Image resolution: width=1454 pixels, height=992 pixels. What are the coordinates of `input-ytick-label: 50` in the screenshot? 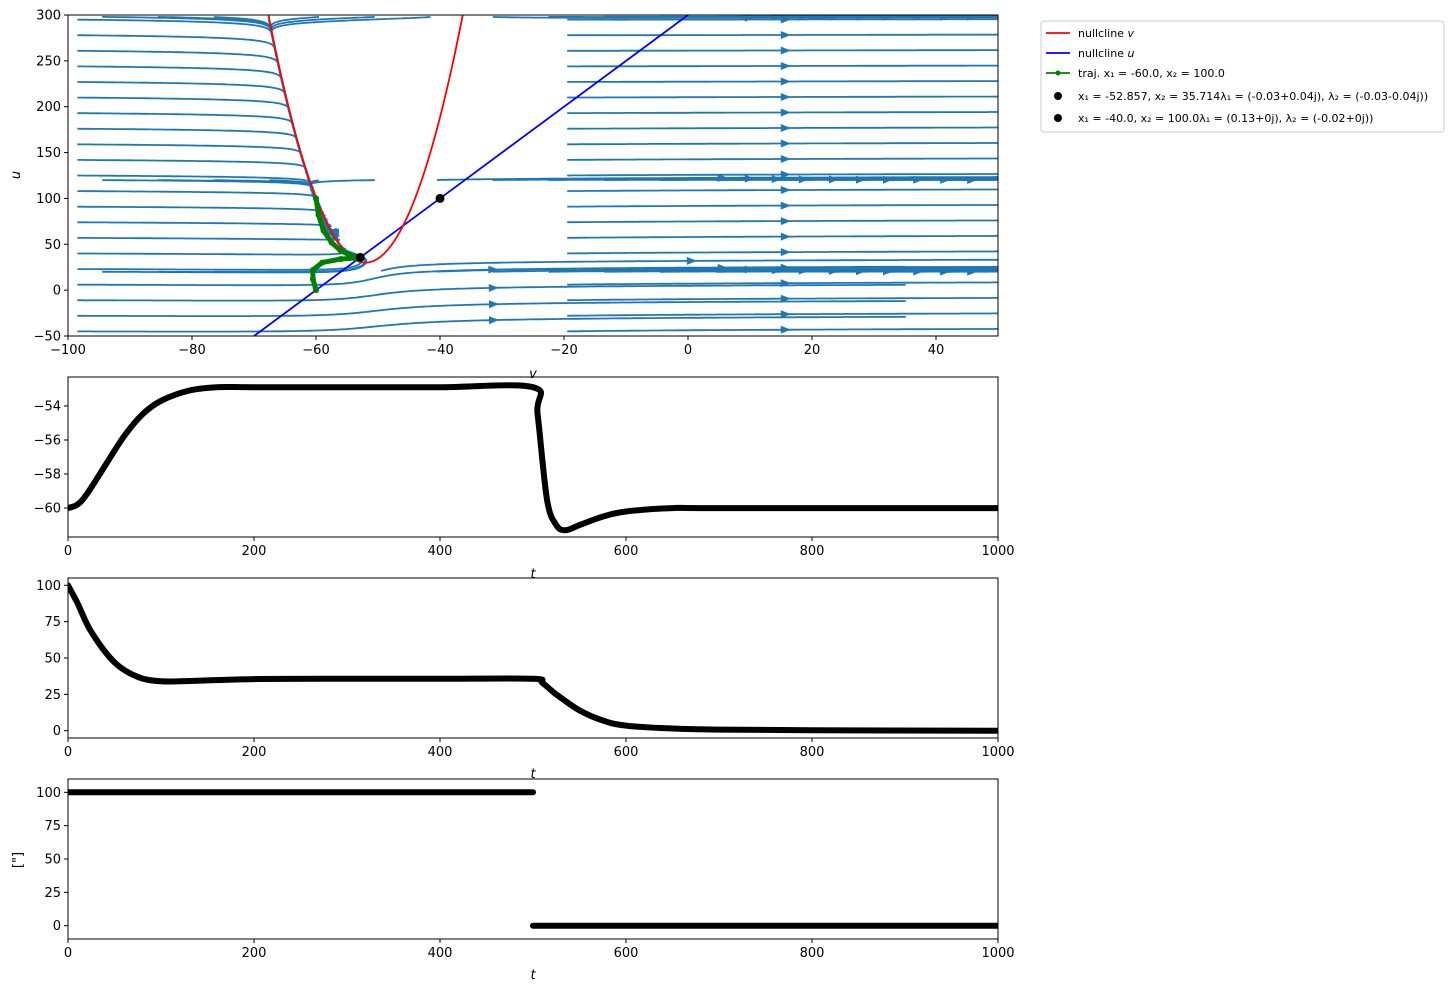 It's located at (52, 860).